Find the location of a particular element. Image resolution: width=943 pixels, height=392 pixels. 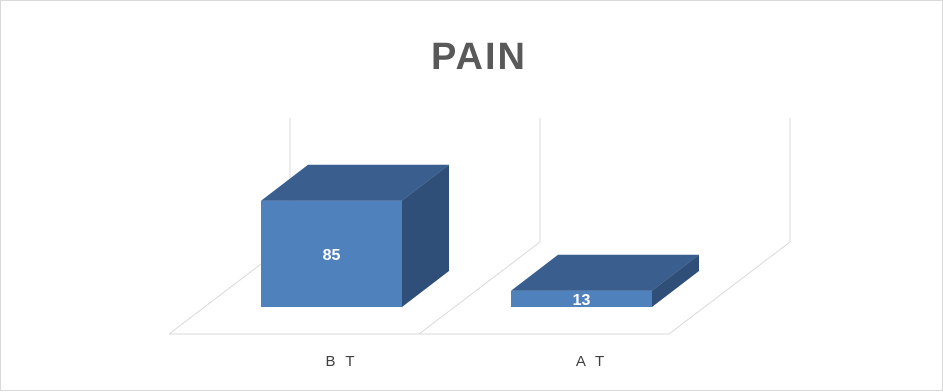

data-label: 85 is located at coordinates (332, 255).